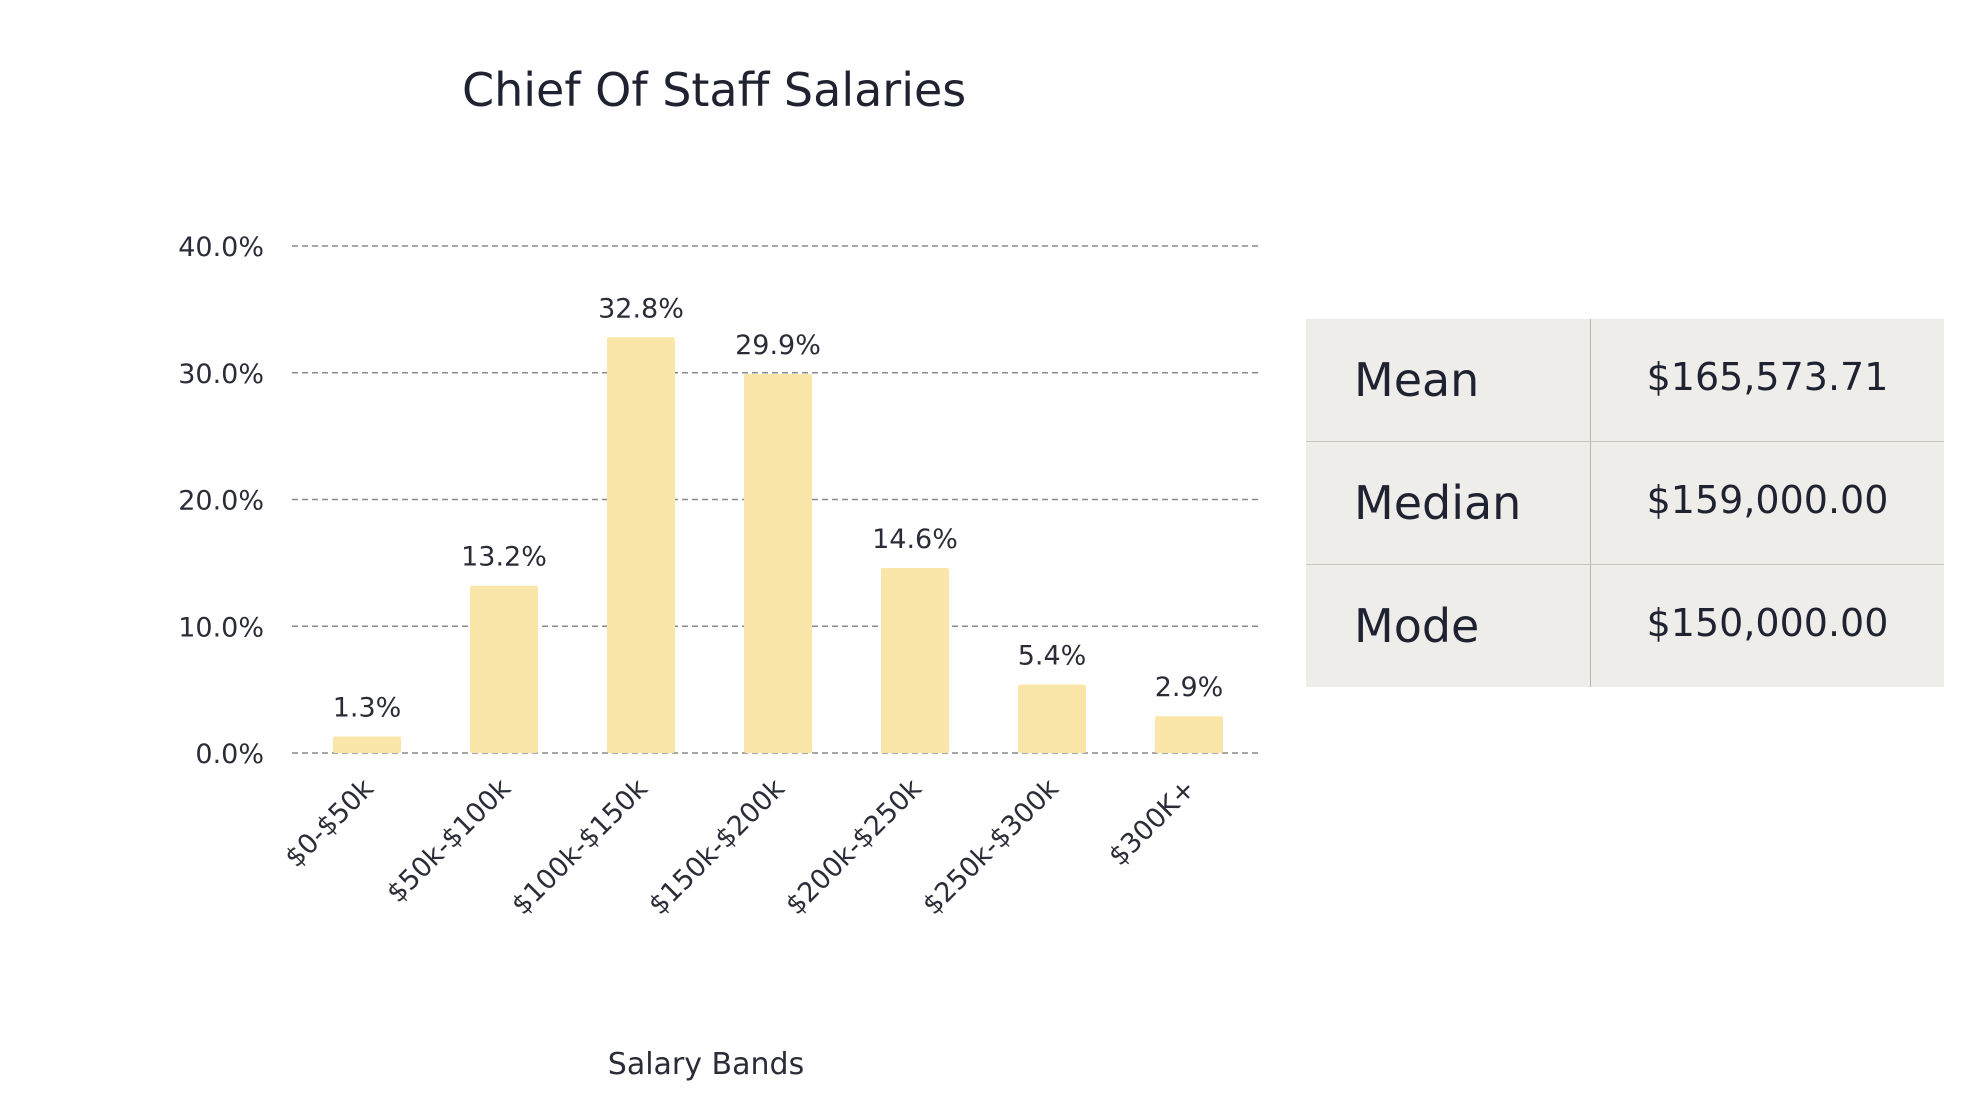 The height and width of the screenshot is (1110, 1986). I want to click on x-tick-label: $300K+, so click(1152, 822).